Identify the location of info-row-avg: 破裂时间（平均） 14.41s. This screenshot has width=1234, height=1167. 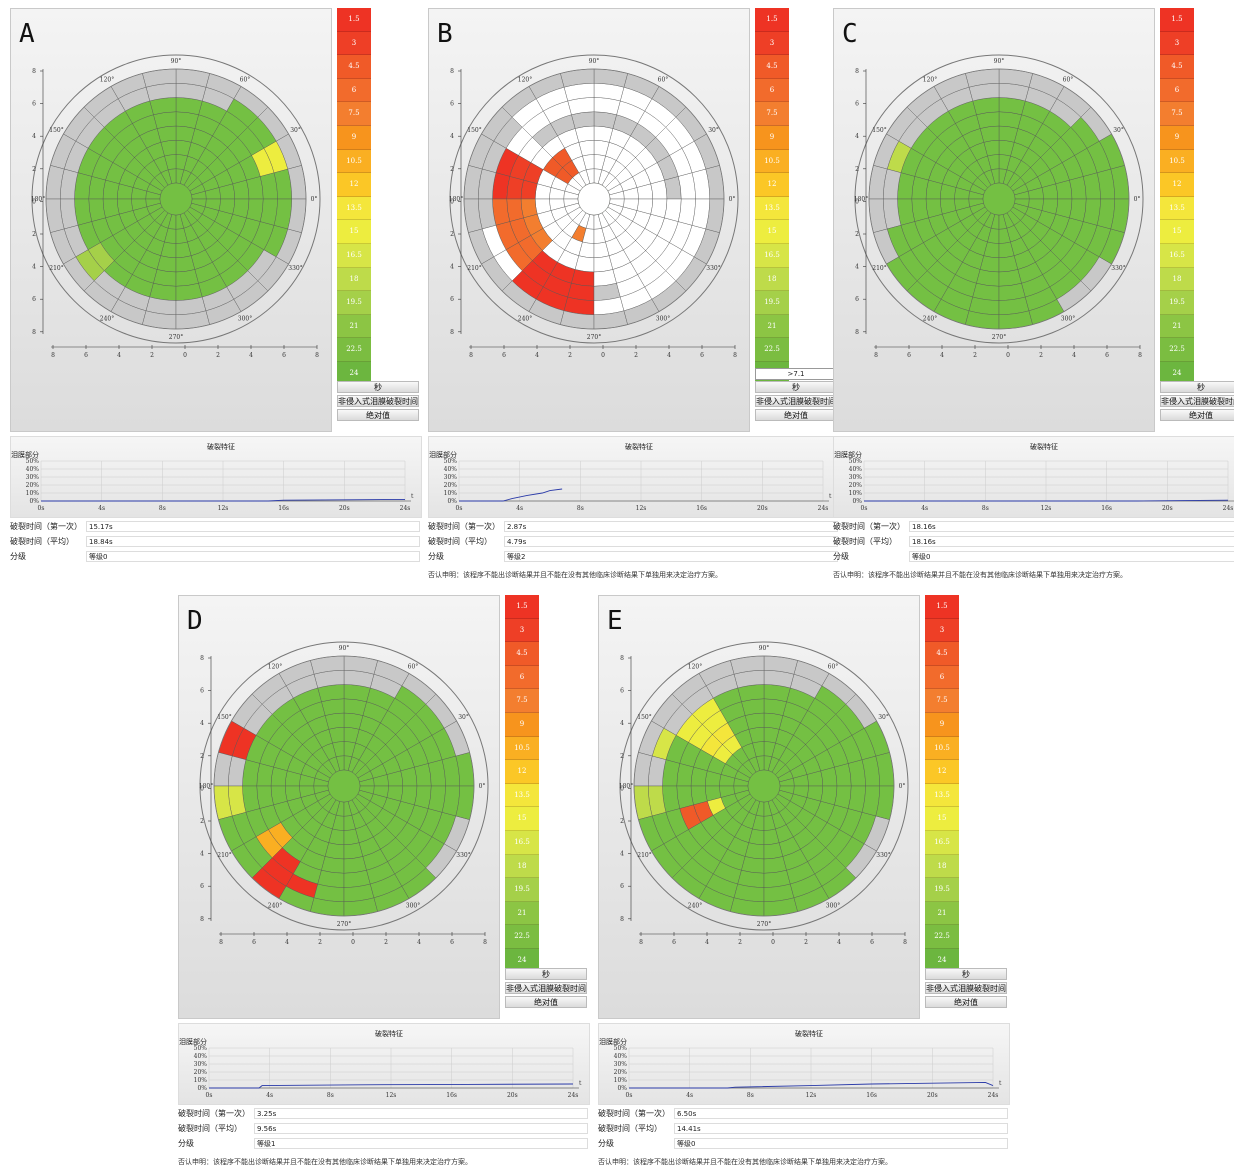
(804, 1129).